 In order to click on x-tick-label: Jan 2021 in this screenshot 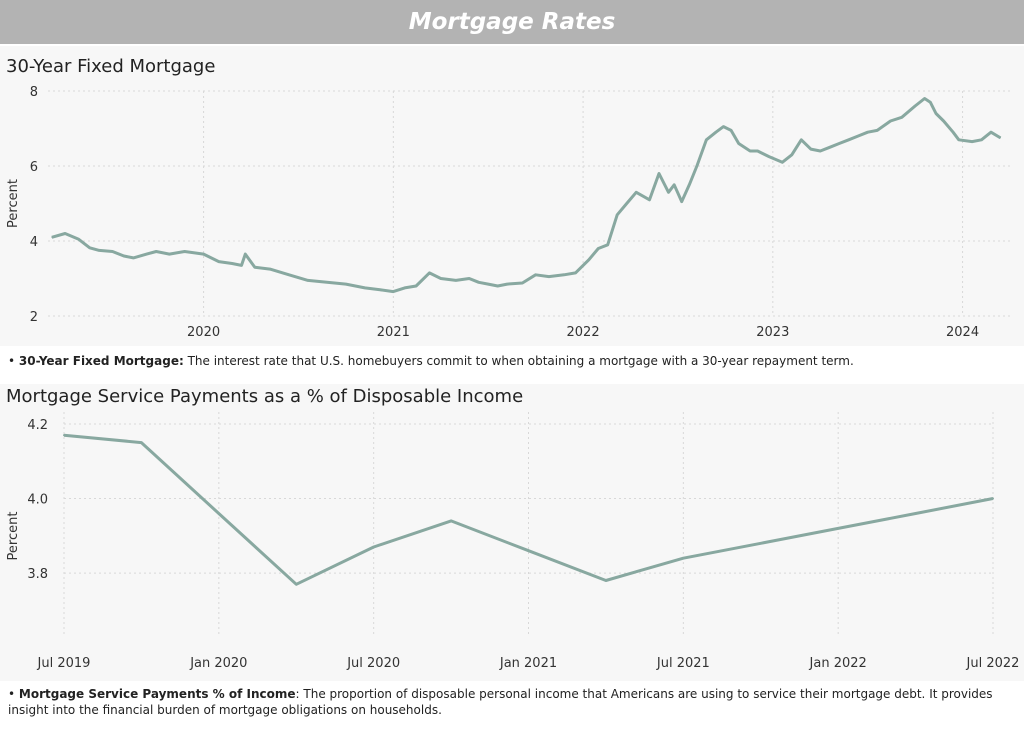, I will do `click(528, 663)`.